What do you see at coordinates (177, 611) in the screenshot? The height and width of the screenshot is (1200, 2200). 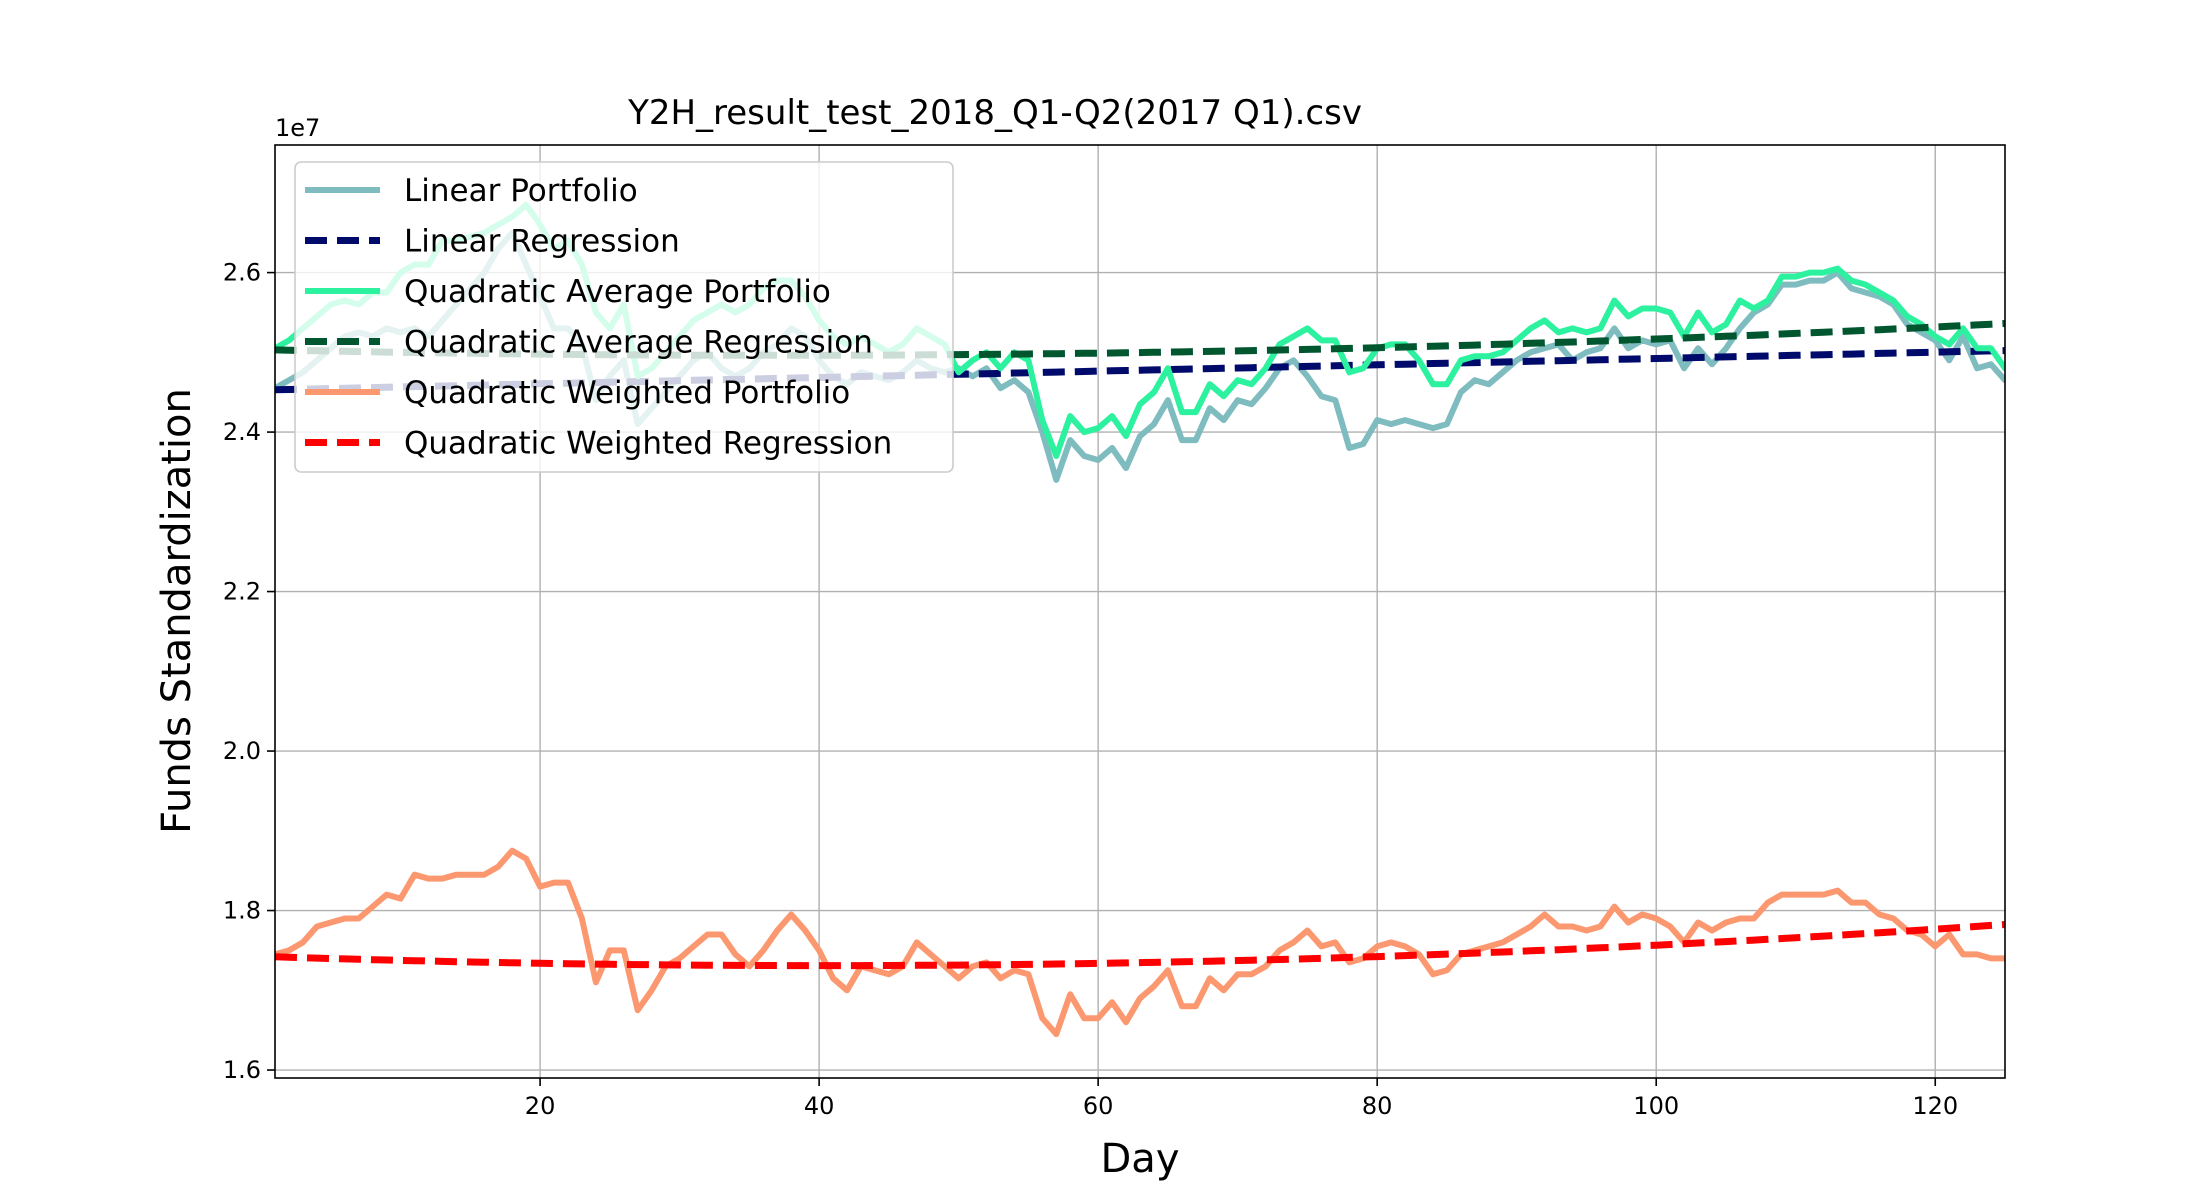 I see `y-axis-label: Funds Standardization` at bounding box center [177, 611].